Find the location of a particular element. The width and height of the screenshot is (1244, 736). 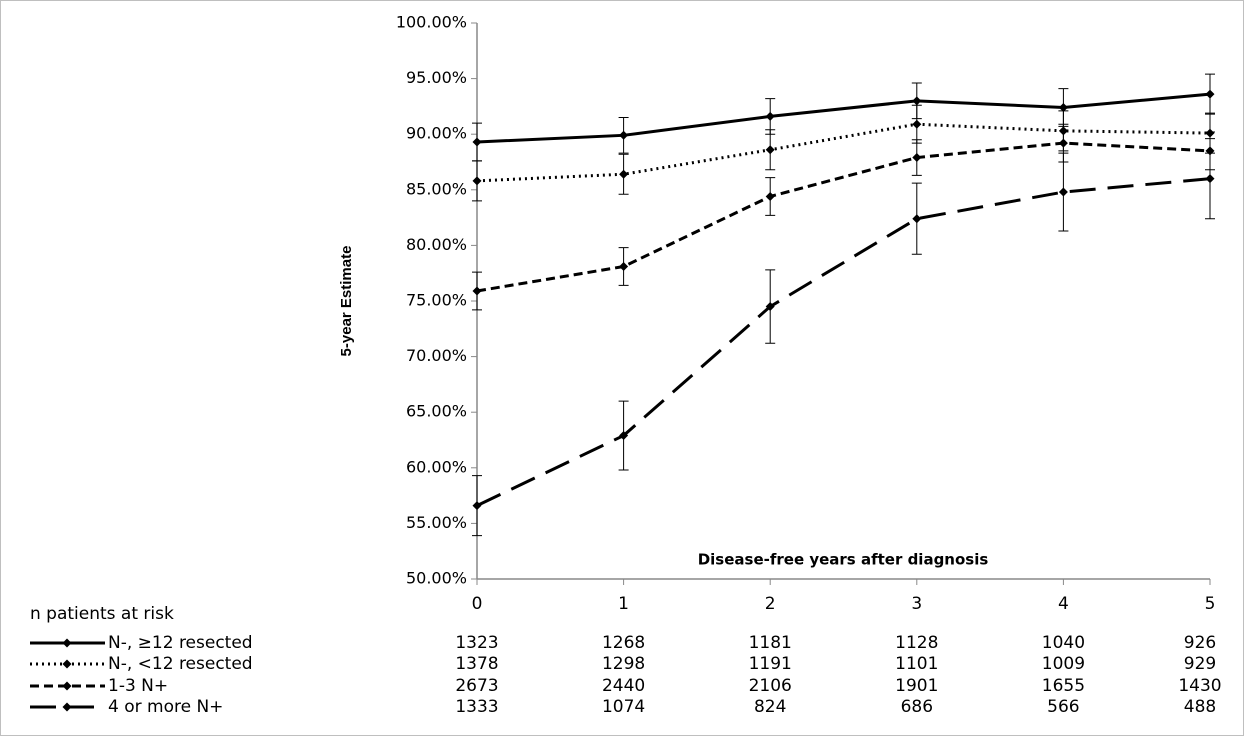

risk-count: 2106 is located at coordinates (770, 686).